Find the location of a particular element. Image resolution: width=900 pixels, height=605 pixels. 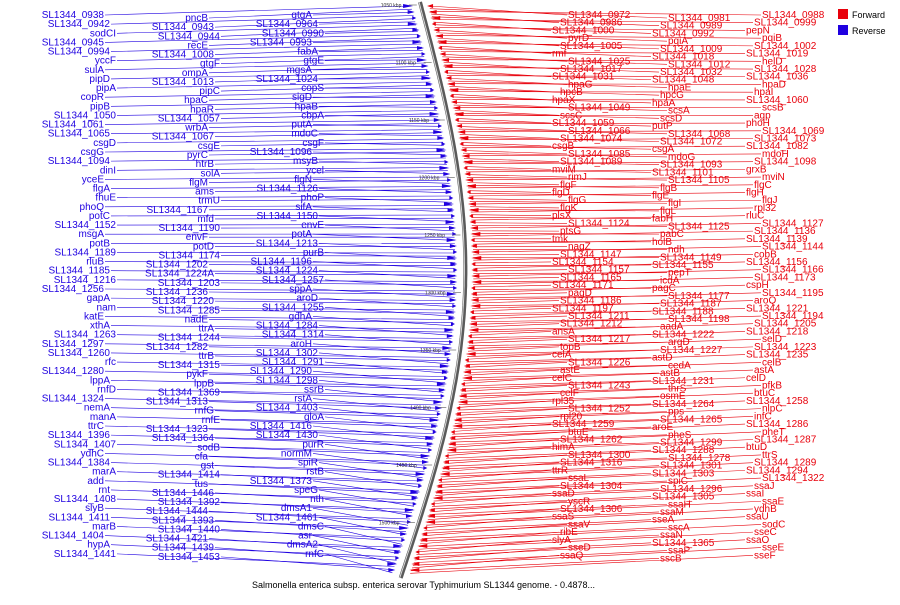

tick-label: 1050 kbp is located at coordinates (391, 6).